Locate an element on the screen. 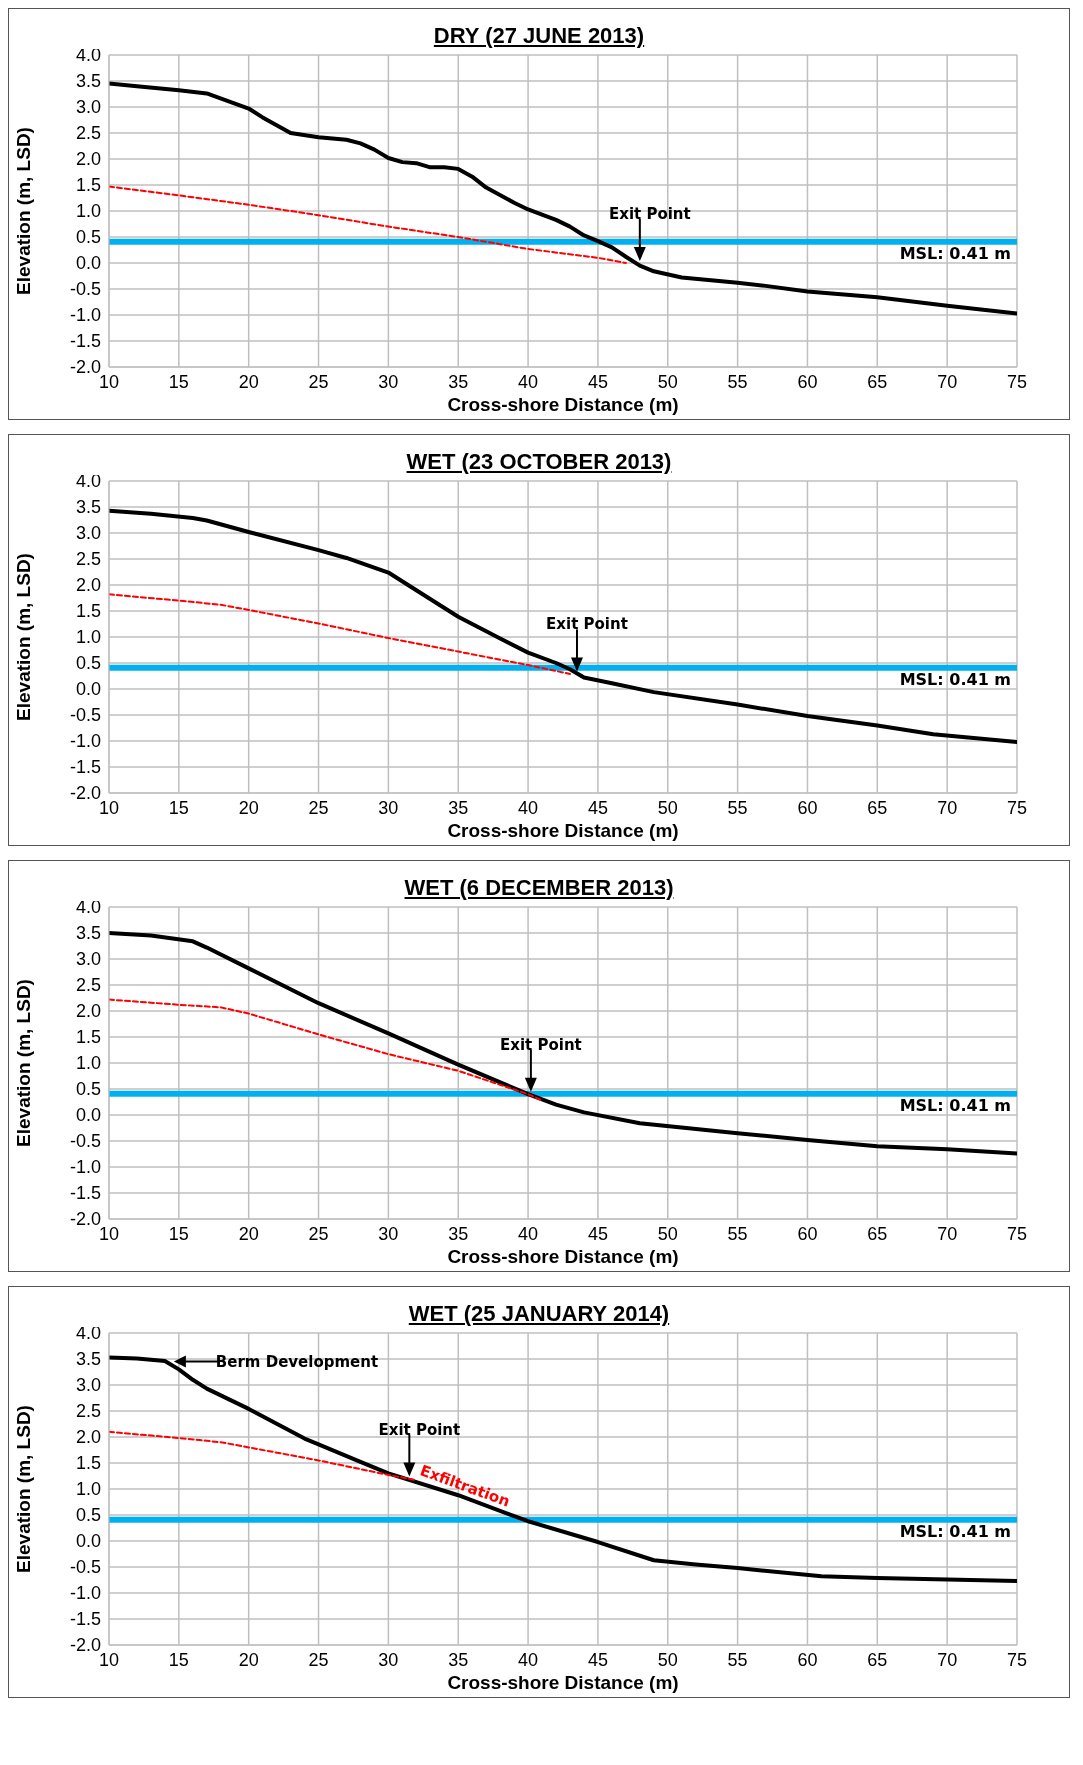 The width and height of the screenshot is (1083, 1765). chart-title: WET (6 DECEMBER 2013) is located at coordinates (539, 887).